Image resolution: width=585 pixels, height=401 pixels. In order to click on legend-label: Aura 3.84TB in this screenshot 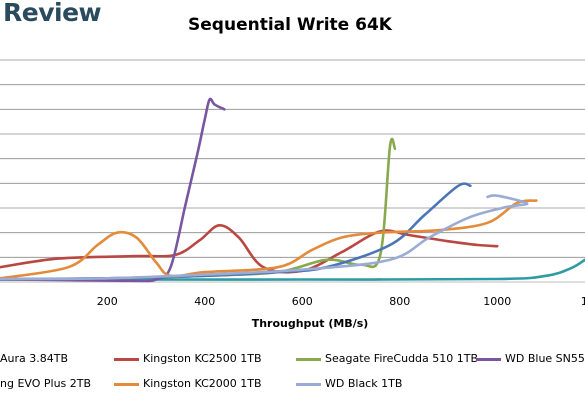, I will do `click(34, 358)`.